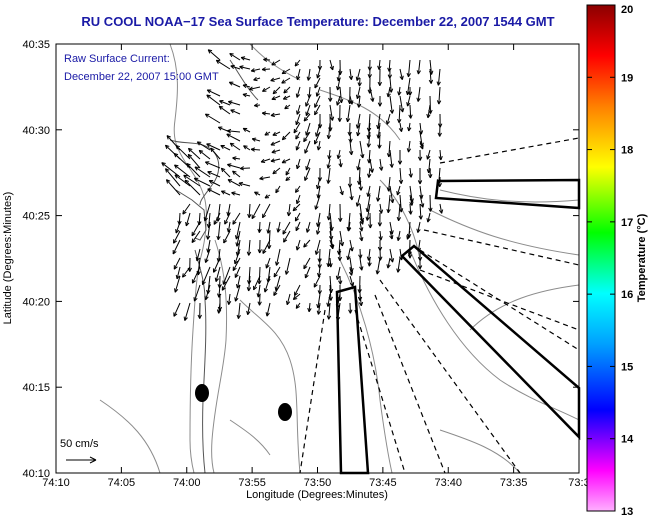 Image resolution: width=651 pixels, height=518 pixels. Describe the element at coordinates (617, 261) in the screenshot. I see `temperature-colorbar: 20 19 18 17 16 15 14 13 Temperature (°C)` at that location.